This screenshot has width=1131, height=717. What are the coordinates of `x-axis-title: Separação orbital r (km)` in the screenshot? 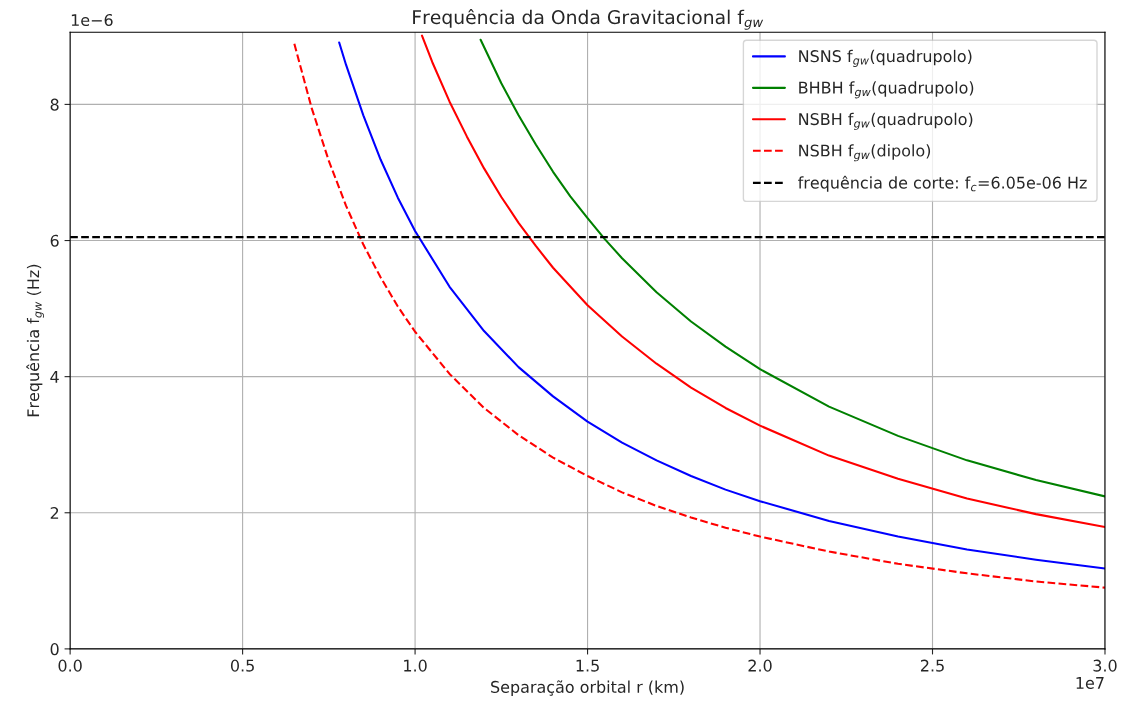 It's located at (587, 688).